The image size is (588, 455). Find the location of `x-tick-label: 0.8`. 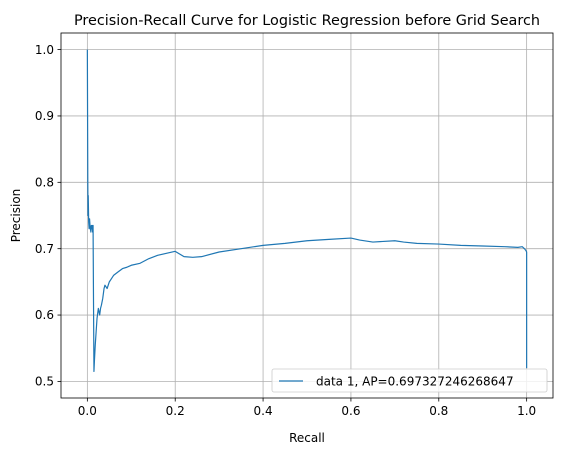

x-tick-label: 0.8 is located at coordinates (438, 411).